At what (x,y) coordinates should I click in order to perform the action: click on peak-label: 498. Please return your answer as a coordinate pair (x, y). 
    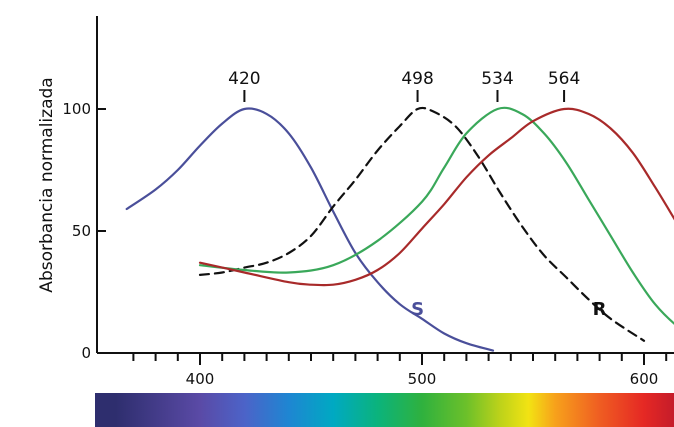
    Looking at the image, I should click on (417, 79).